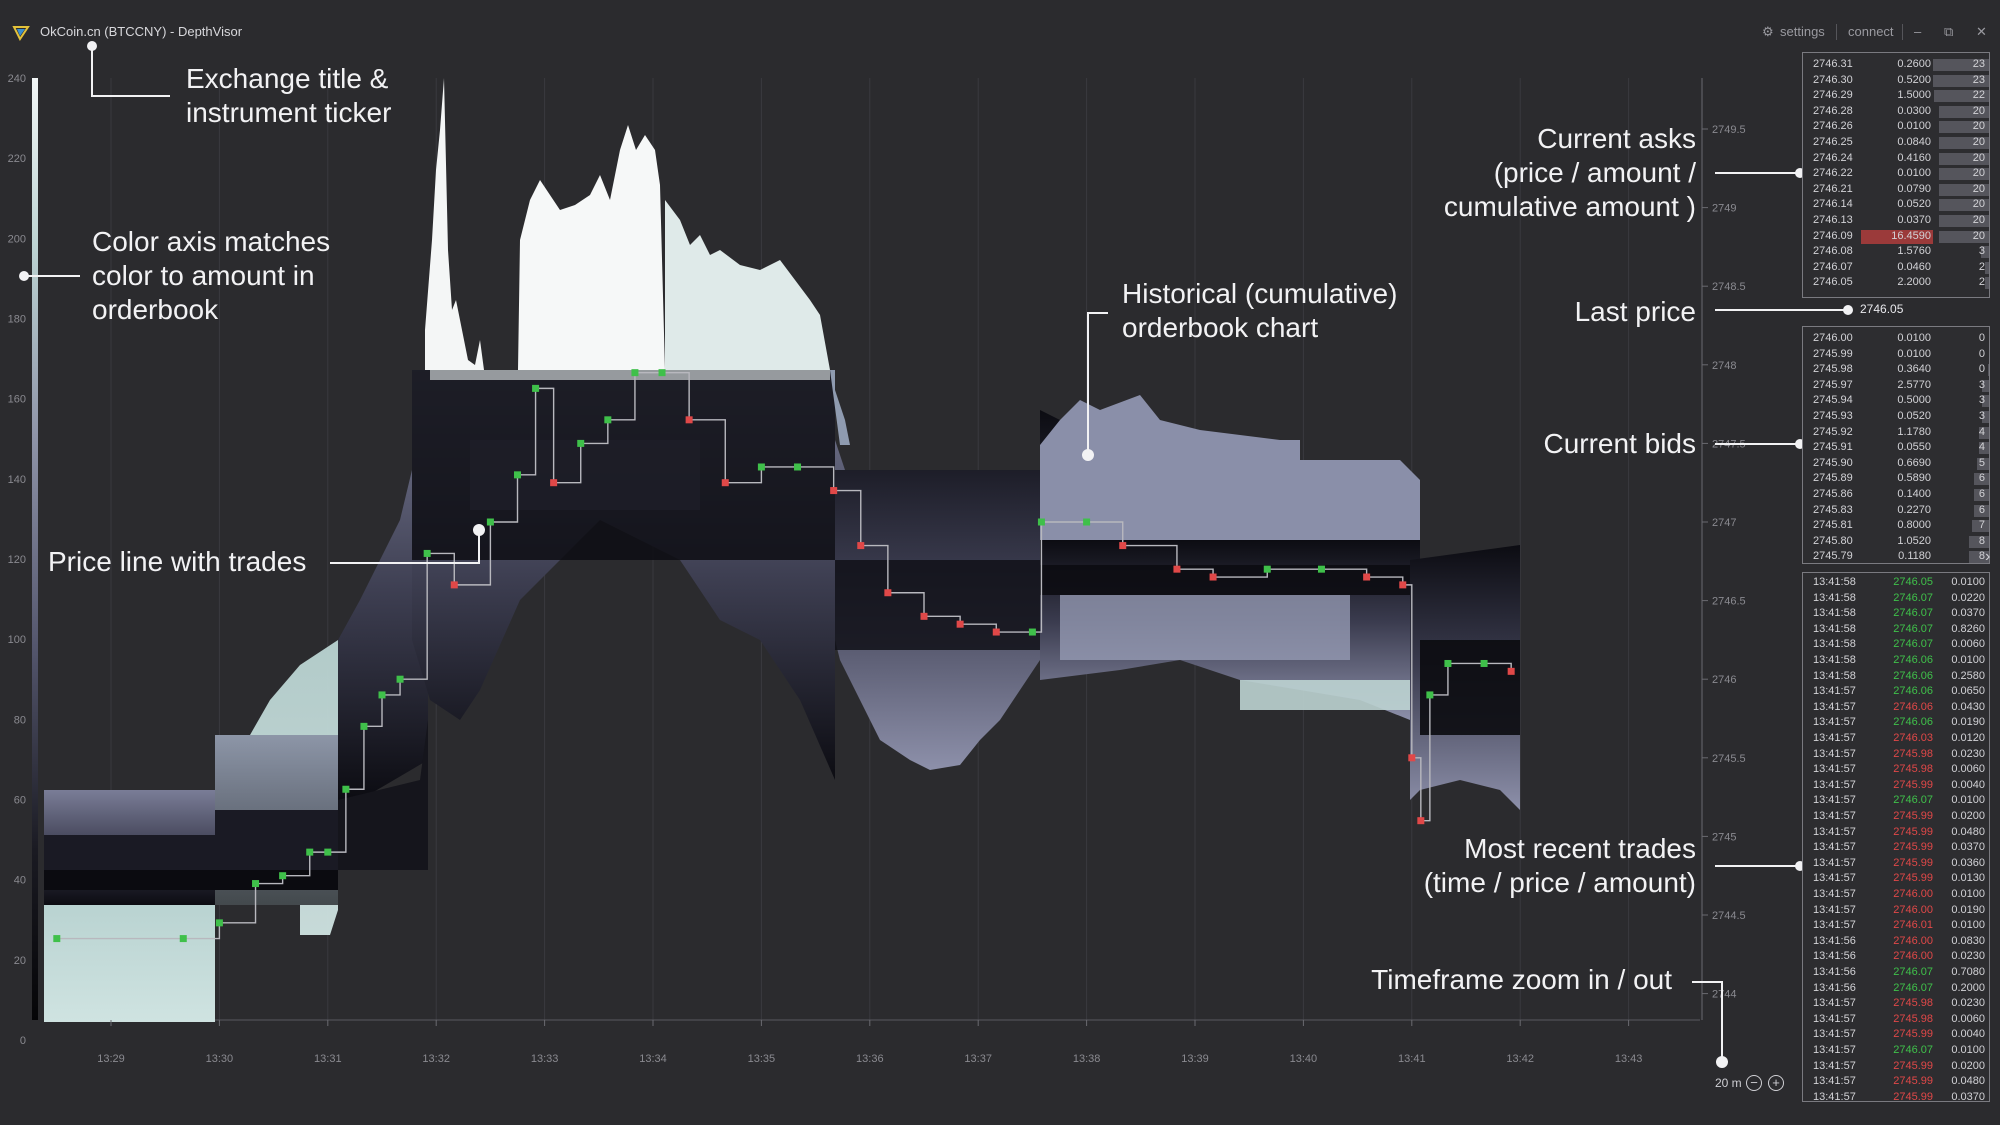 This screenshot has width=2000, height=1125. What do you see at coordinates (17, 159) in the screenshot?
I see `color-axis-tick: 220` at bounding box center [17, 159].